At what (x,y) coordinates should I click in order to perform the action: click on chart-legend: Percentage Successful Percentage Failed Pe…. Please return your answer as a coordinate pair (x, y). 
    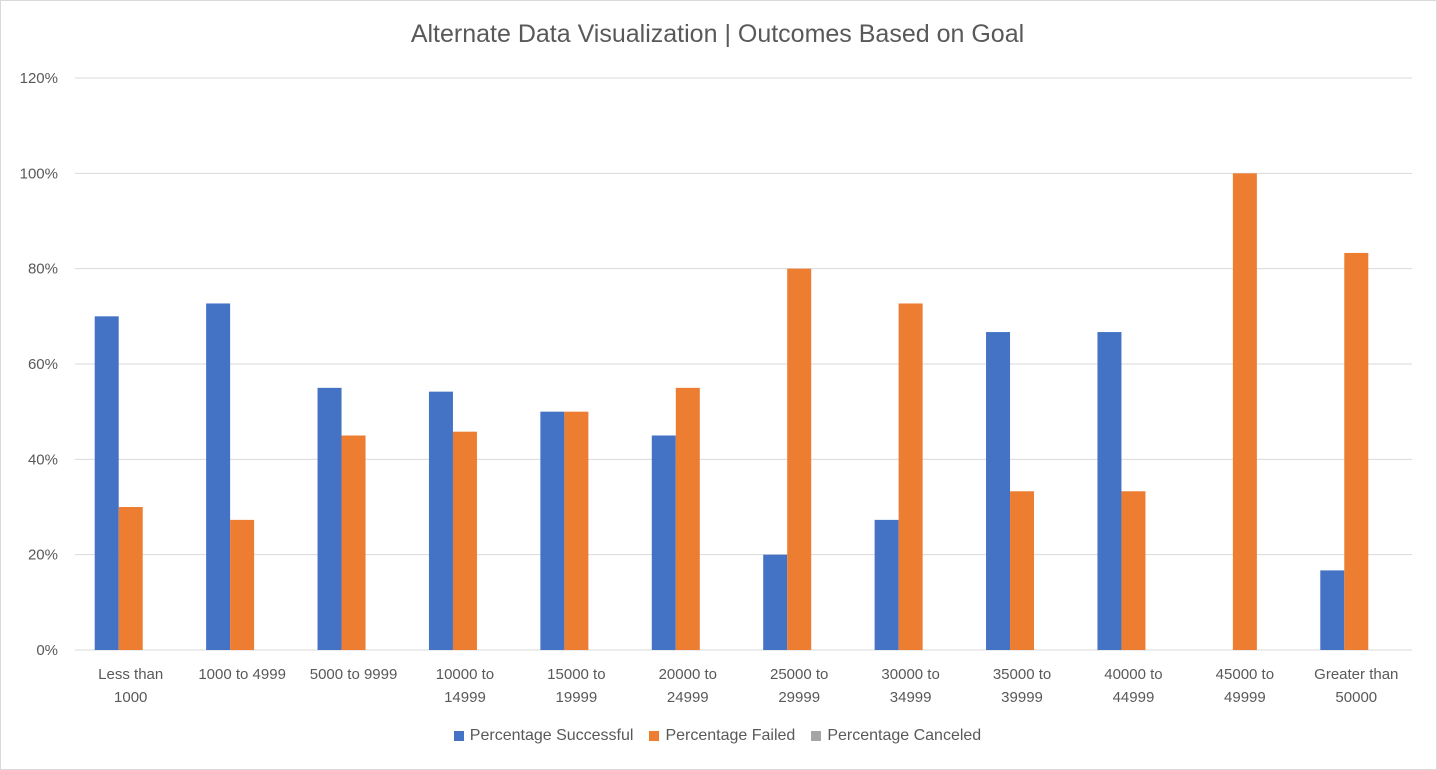
    Looking at the image, I should click on (717, 736).